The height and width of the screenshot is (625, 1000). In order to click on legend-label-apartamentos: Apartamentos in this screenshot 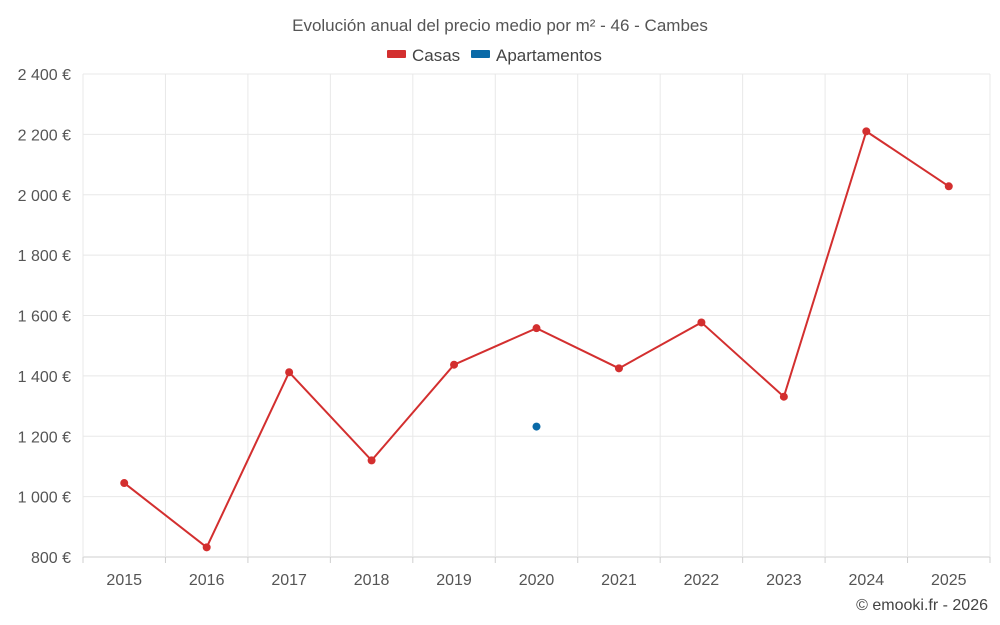, I will do `click(549, 55)`.